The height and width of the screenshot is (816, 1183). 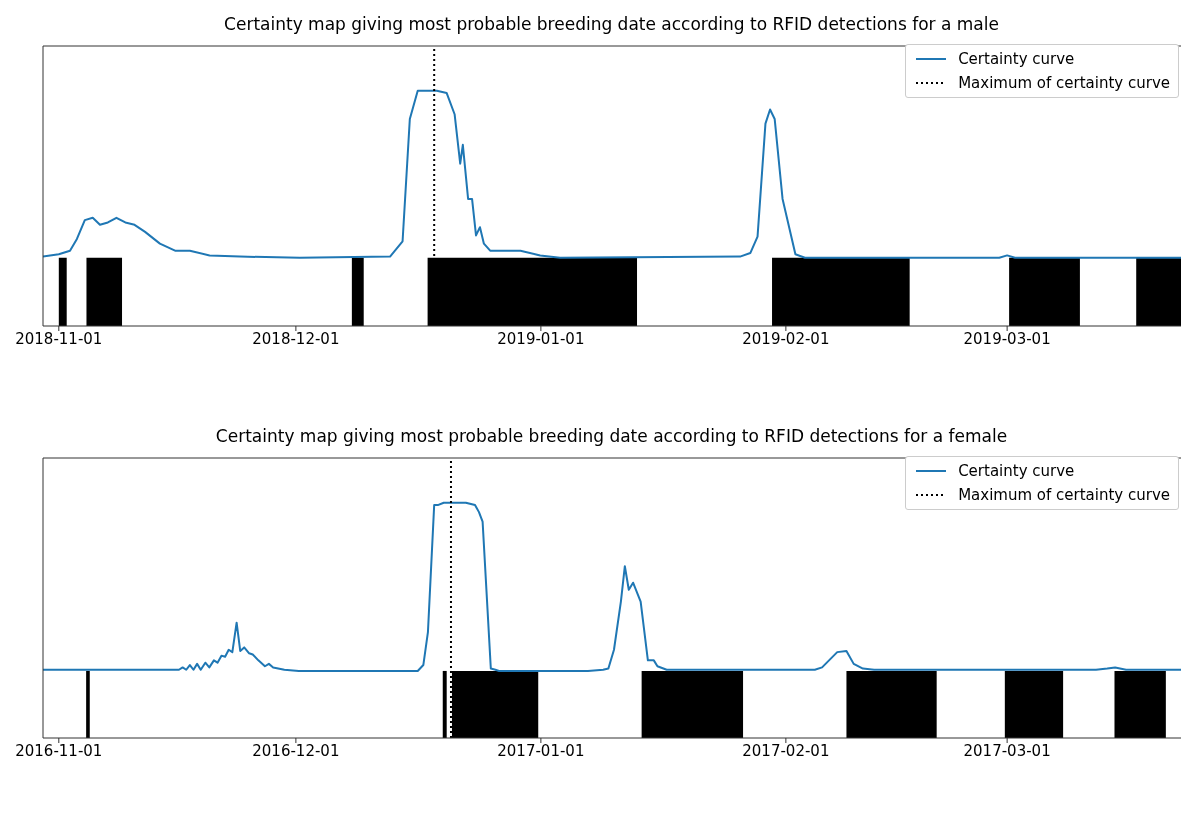 What do you see at coordinates (296, 750) in the screenshot?
I see `x-tick-label: 2016-12-01` at bounding box center [296, 750].